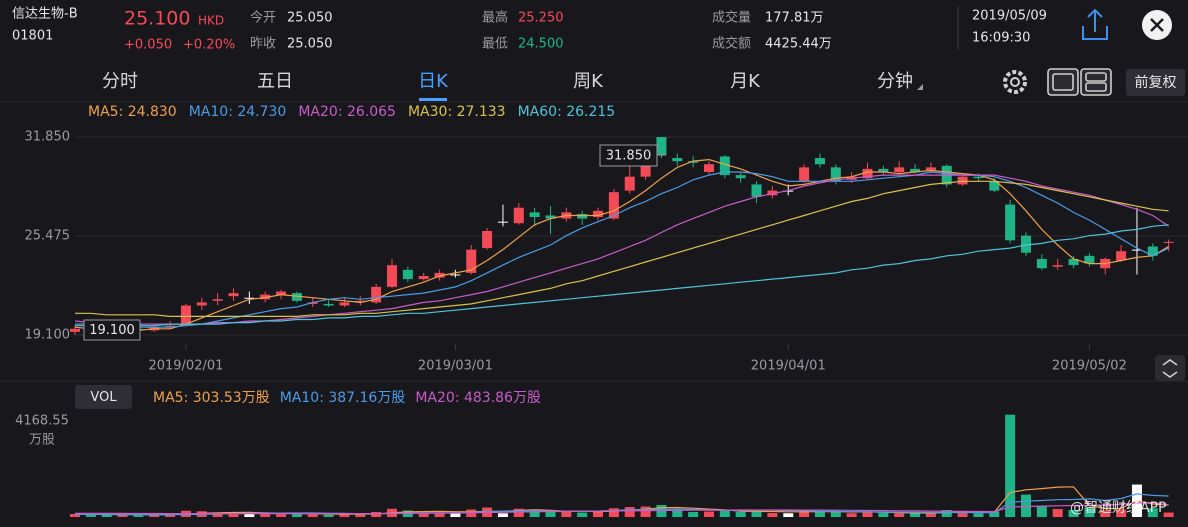 Image resolution: width=1188 pixels, height=527 pixels. What do you see at coordinates (185, 366) in the screenshot?
I see `x-tick-label: 2019/02/01` at bounding box center [185, 366].